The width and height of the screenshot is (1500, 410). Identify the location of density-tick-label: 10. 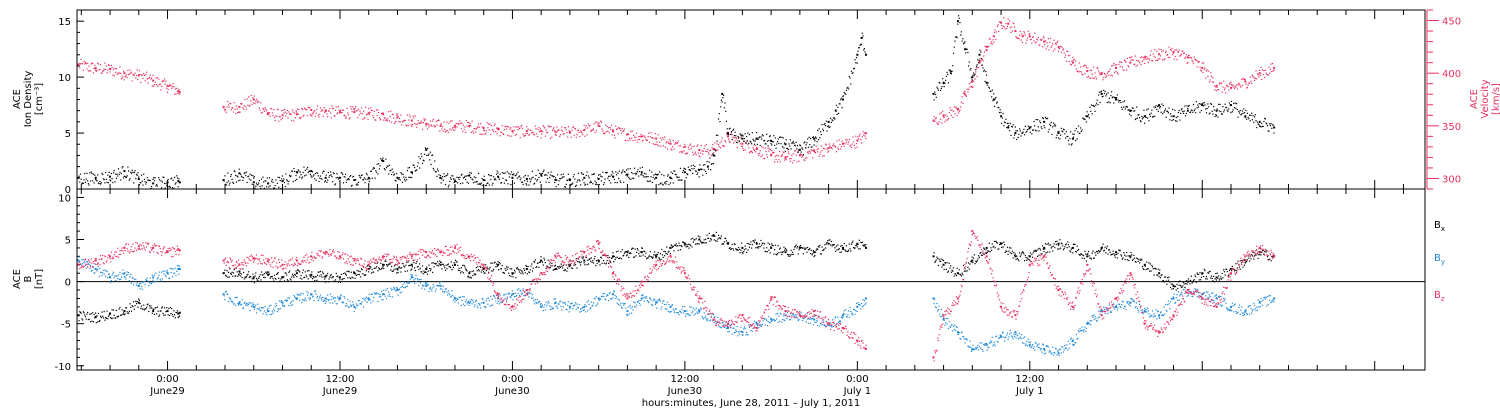
(64, 78).